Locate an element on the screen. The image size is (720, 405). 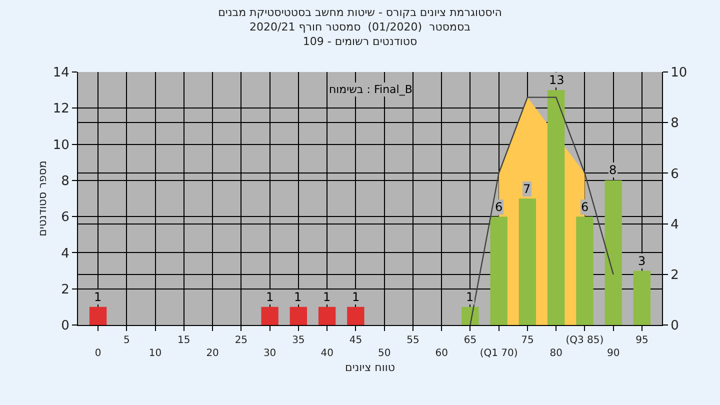
chart-title: היסטוגרמת ציונים בקורס - שיטות מחשב בסטטיסטיקת מבנים בסמסטר (01/2020) סמסטר חורף 2020/21 סטודנטים רשומים - 109 is located at coordinates (360, 27).